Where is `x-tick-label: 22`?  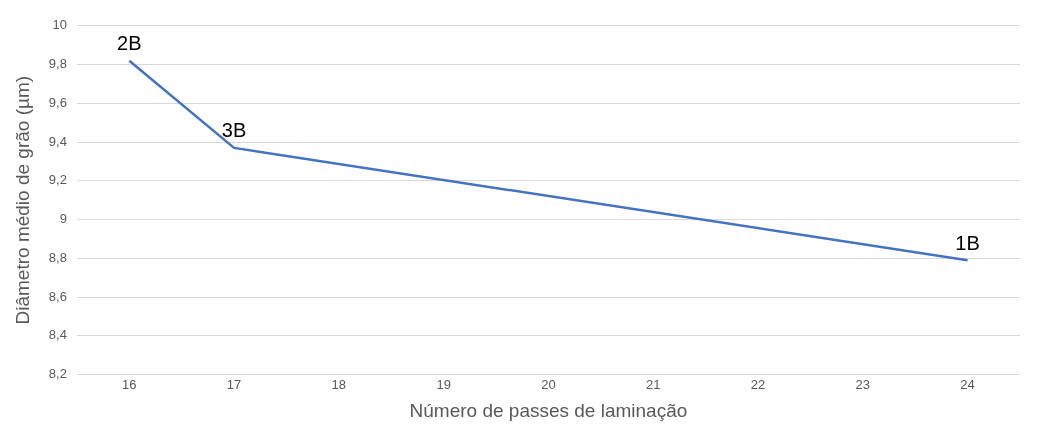 x-tick-label: 22 is located at coordinates (758, 384).